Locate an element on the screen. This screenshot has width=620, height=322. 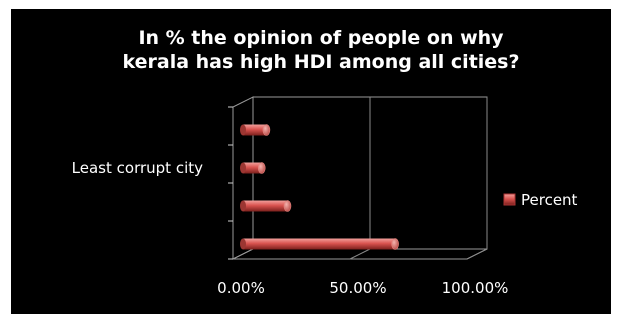
legend-swatch is located at coordinates (509, 199).